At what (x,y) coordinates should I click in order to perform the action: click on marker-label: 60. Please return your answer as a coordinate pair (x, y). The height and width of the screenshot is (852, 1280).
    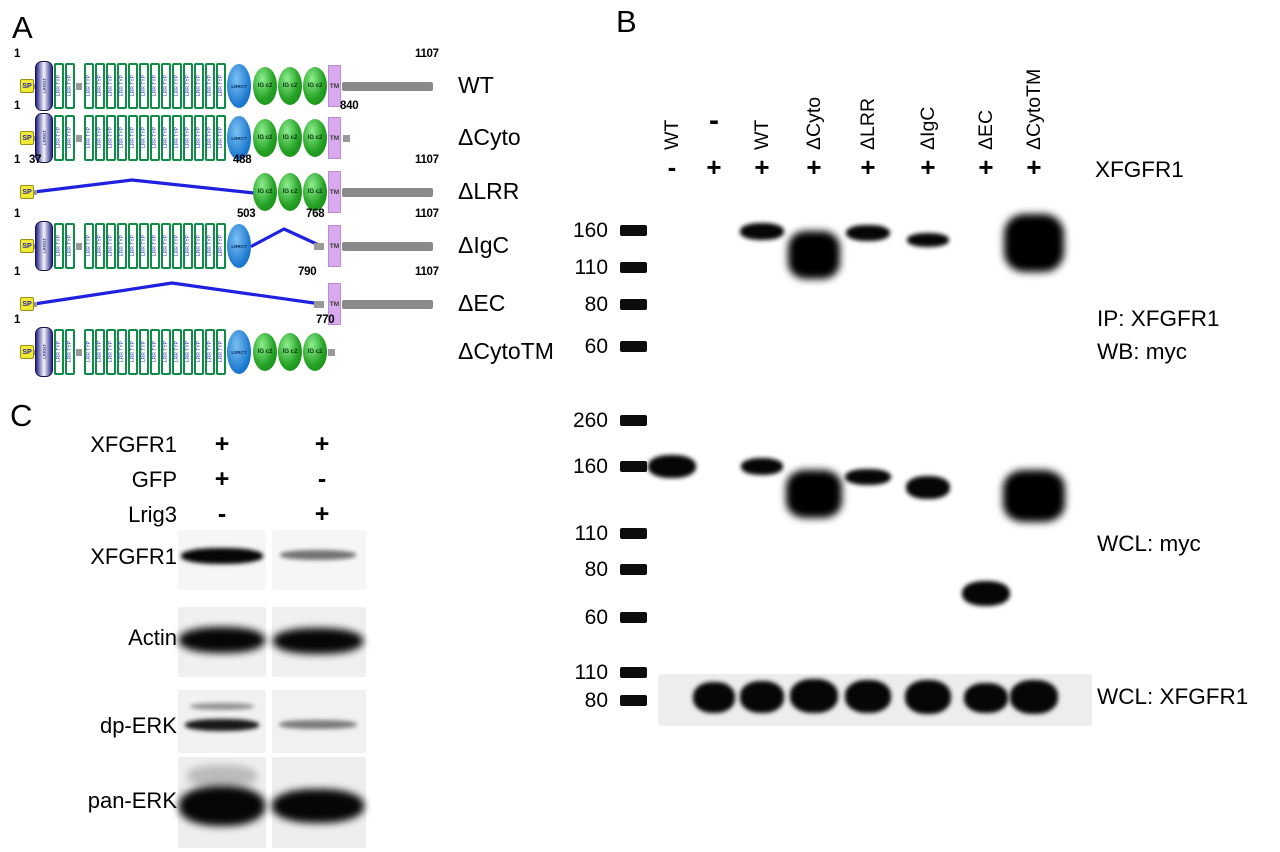
    Looking at the image, I should click on (596, 617).